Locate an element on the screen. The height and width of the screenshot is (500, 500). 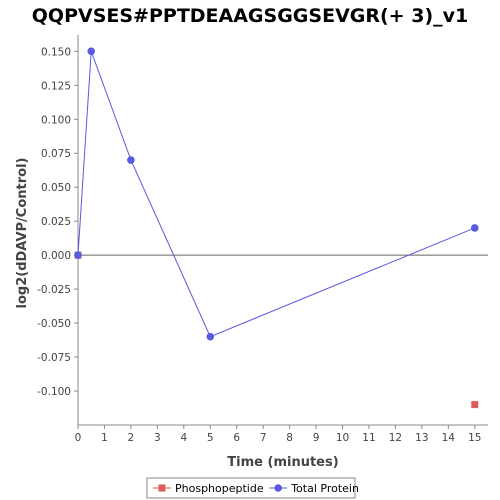
y-tick-label: 0.125 is located at coordinates (56, 86).